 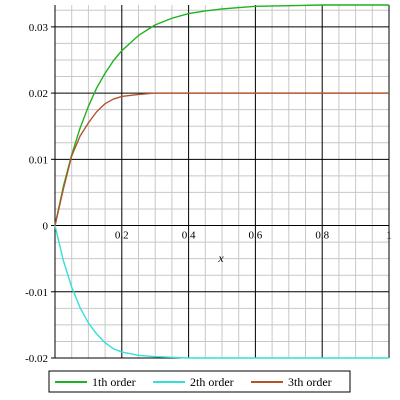 I want to click on y-tick-label: 0.02, so click(x=38, y=94).